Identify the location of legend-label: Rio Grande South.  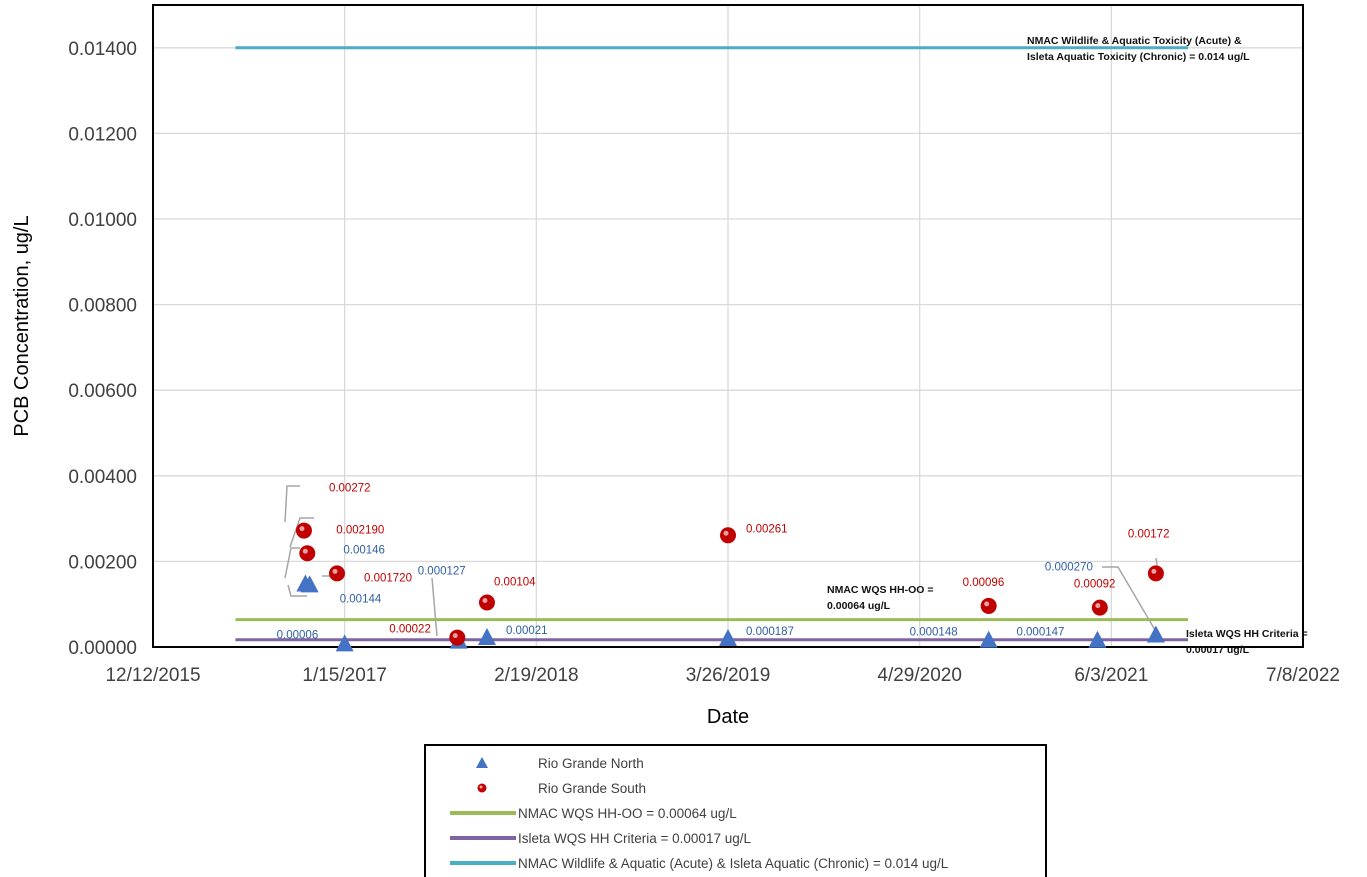
(592, 788).